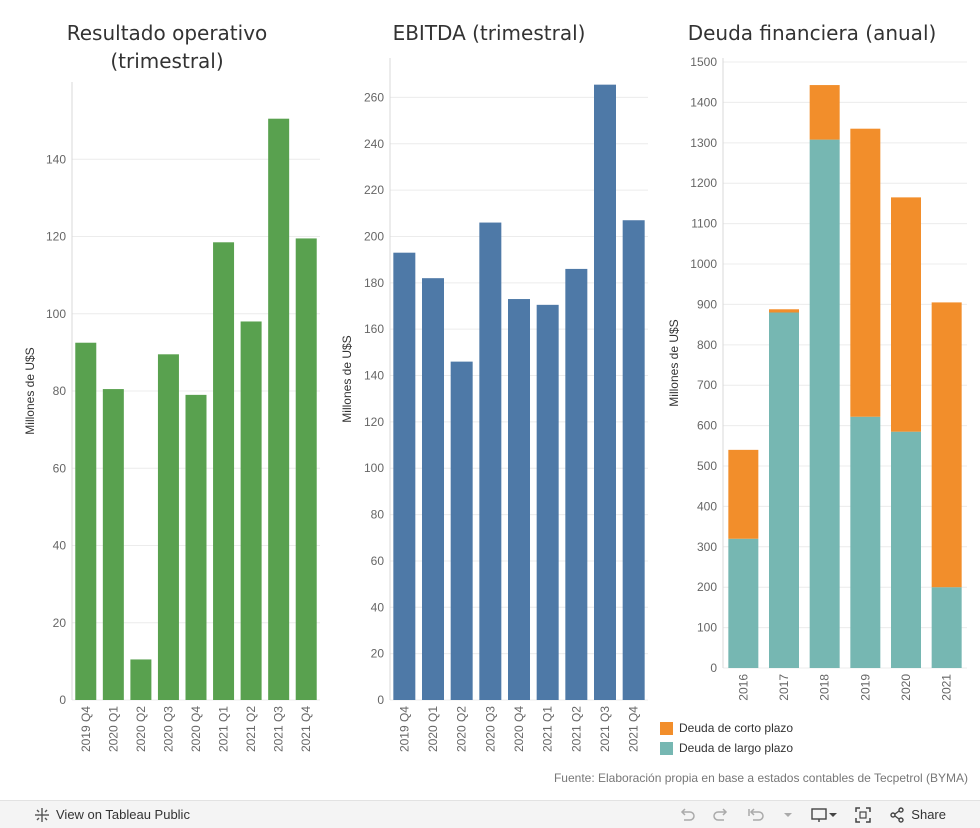 The image size is (980, 828). Describe the element at coordinates (60, 468) in the screenshot. I see `chart1-y-tick-label: 60` at that location.